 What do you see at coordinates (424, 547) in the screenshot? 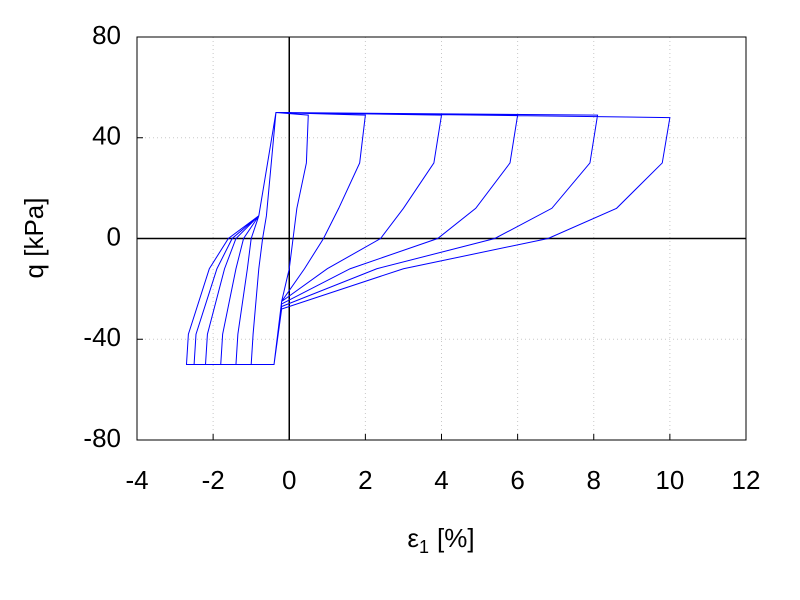
I see `x-label-subscript: 1` at bounding box center [424, 547].